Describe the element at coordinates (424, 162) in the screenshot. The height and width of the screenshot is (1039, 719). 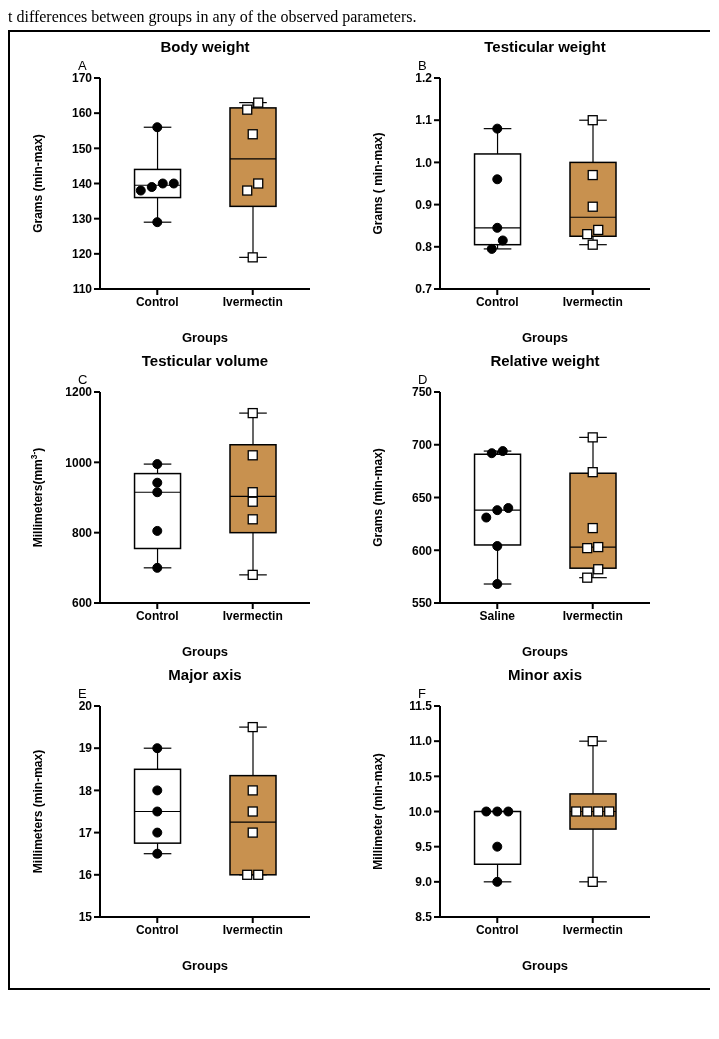
I see `y-tick-label: 1.0` at that location.